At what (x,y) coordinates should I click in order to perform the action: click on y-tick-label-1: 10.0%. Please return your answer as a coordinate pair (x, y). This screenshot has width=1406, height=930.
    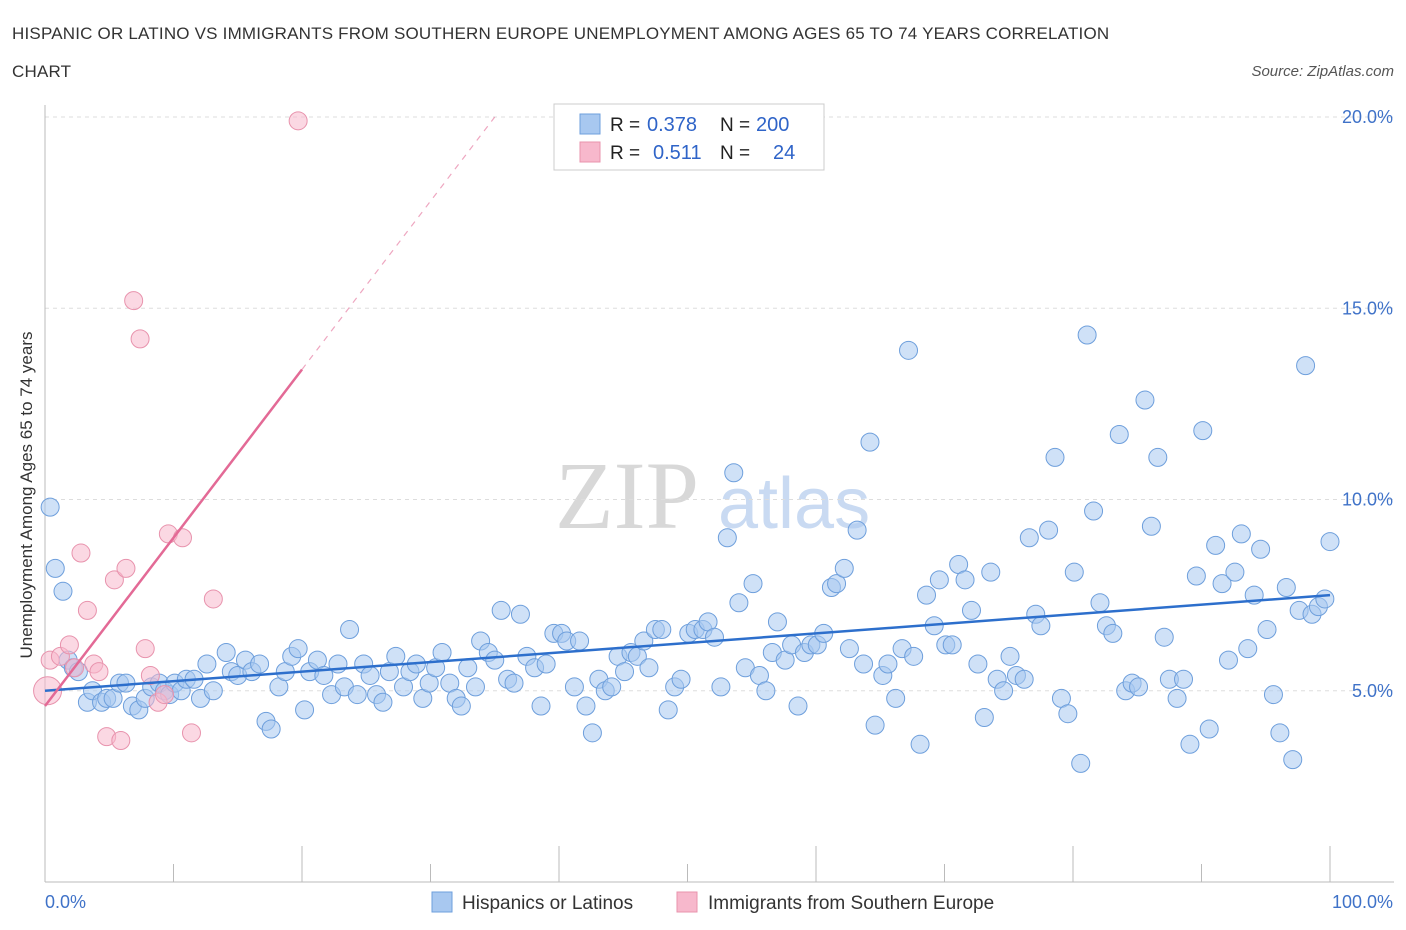
    Looking at the image, I should click on (1367, 500).